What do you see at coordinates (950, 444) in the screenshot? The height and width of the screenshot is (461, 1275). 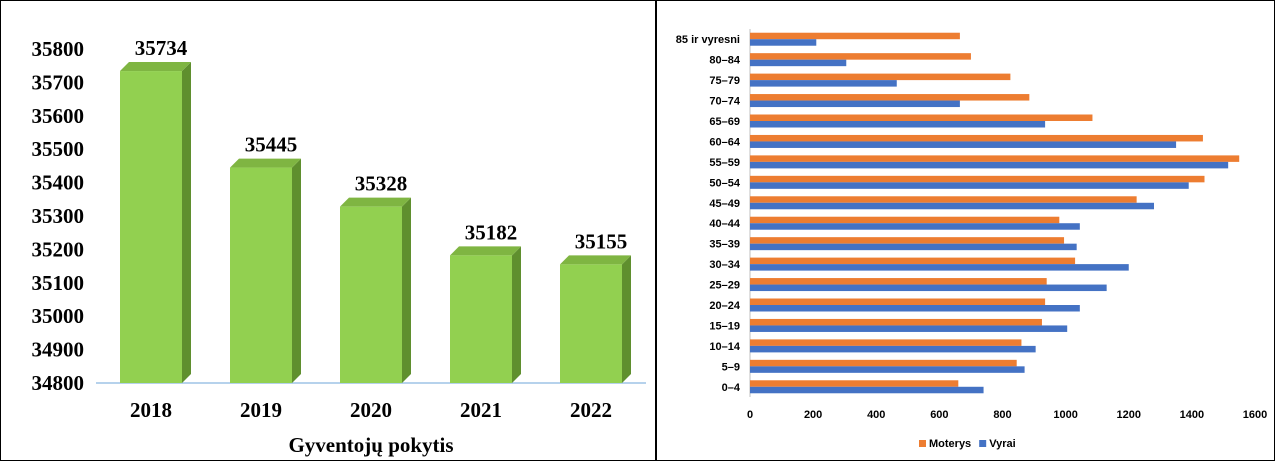 I see `legend-label: Moterys` at bounding box center [950, 444].